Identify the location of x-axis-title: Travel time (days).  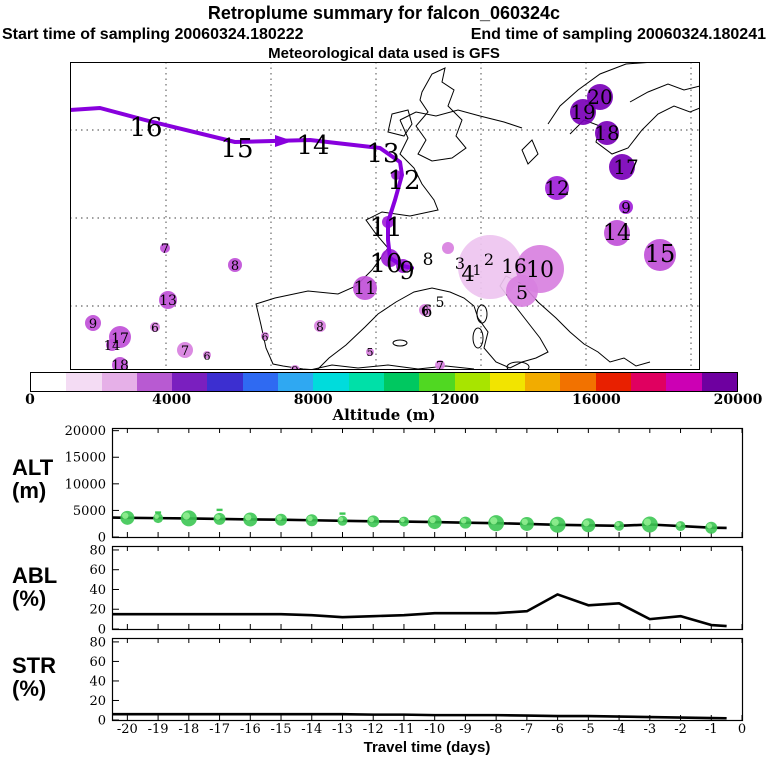
(427, 747).